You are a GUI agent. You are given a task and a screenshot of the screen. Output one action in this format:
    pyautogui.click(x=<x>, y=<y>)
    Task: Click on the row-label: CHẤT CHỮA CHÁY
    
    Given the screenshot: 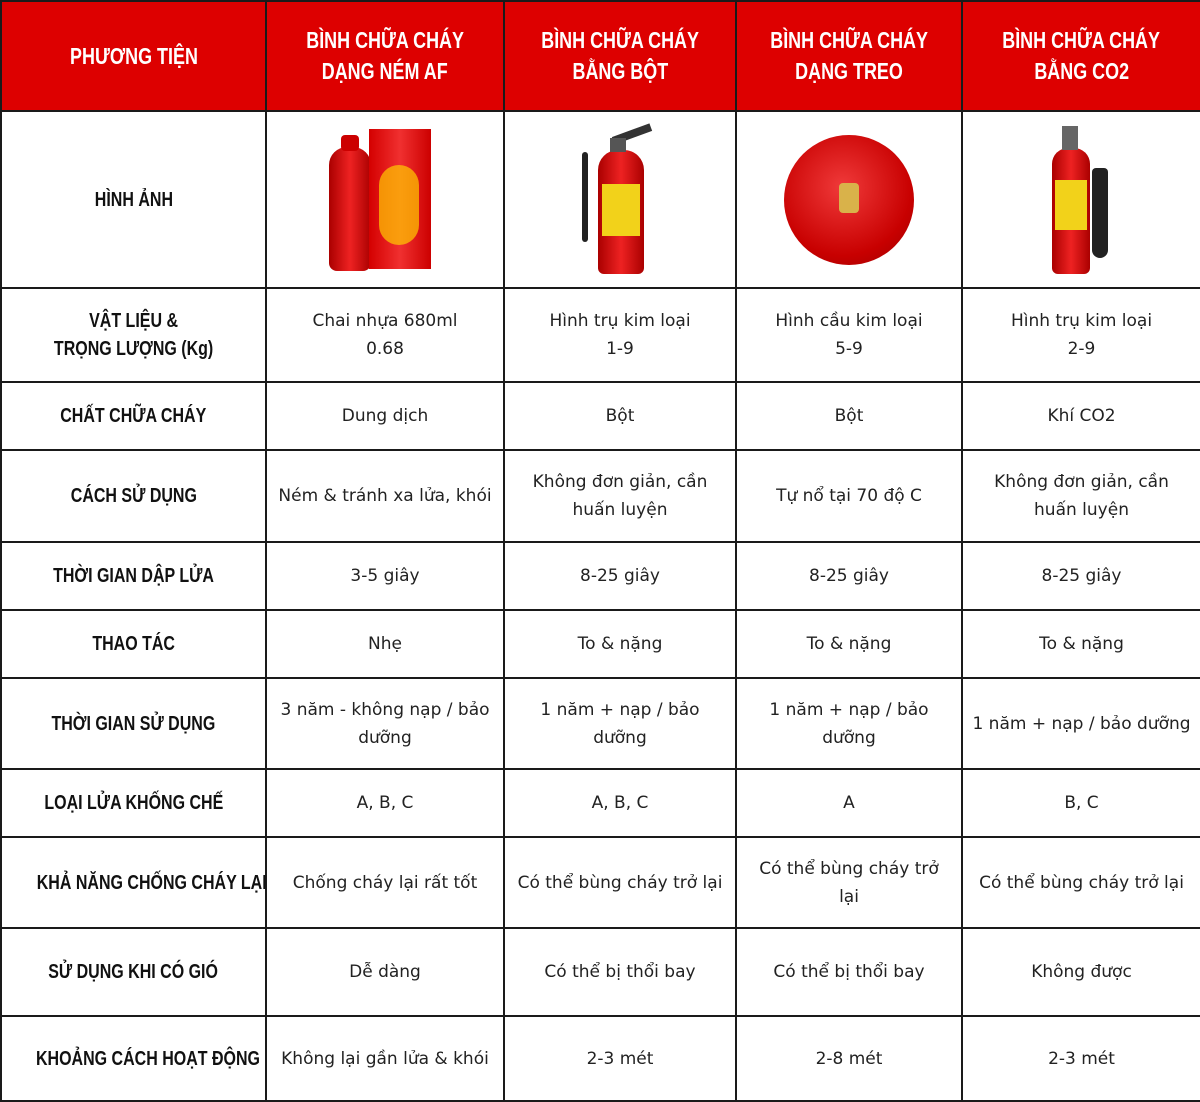 What is the action you would take?
    pyautogui.click(x=133, y=416)
    